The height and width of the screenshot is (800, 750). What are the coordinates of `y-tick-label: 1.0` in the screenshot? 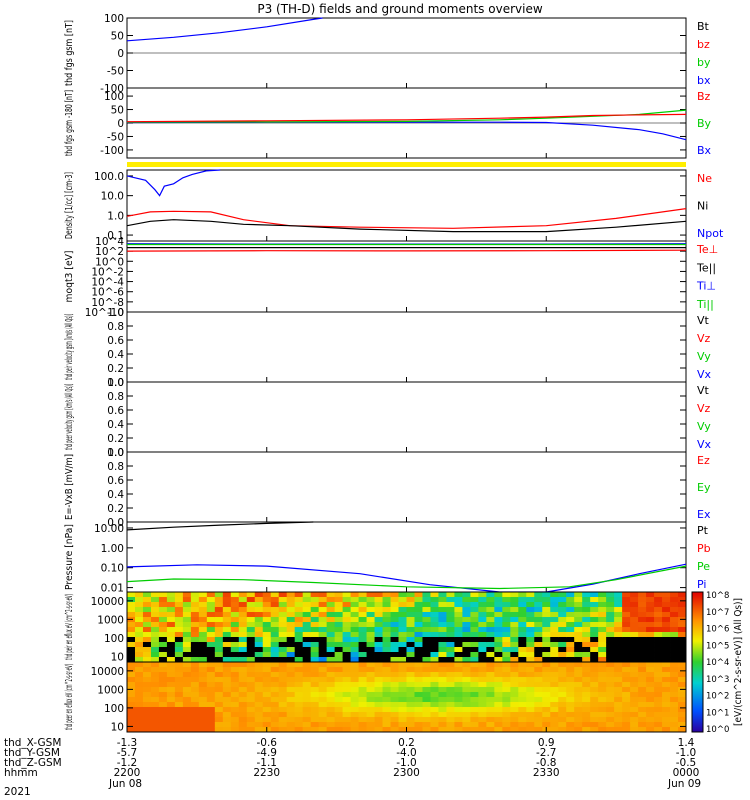 It's located at (115, 313).